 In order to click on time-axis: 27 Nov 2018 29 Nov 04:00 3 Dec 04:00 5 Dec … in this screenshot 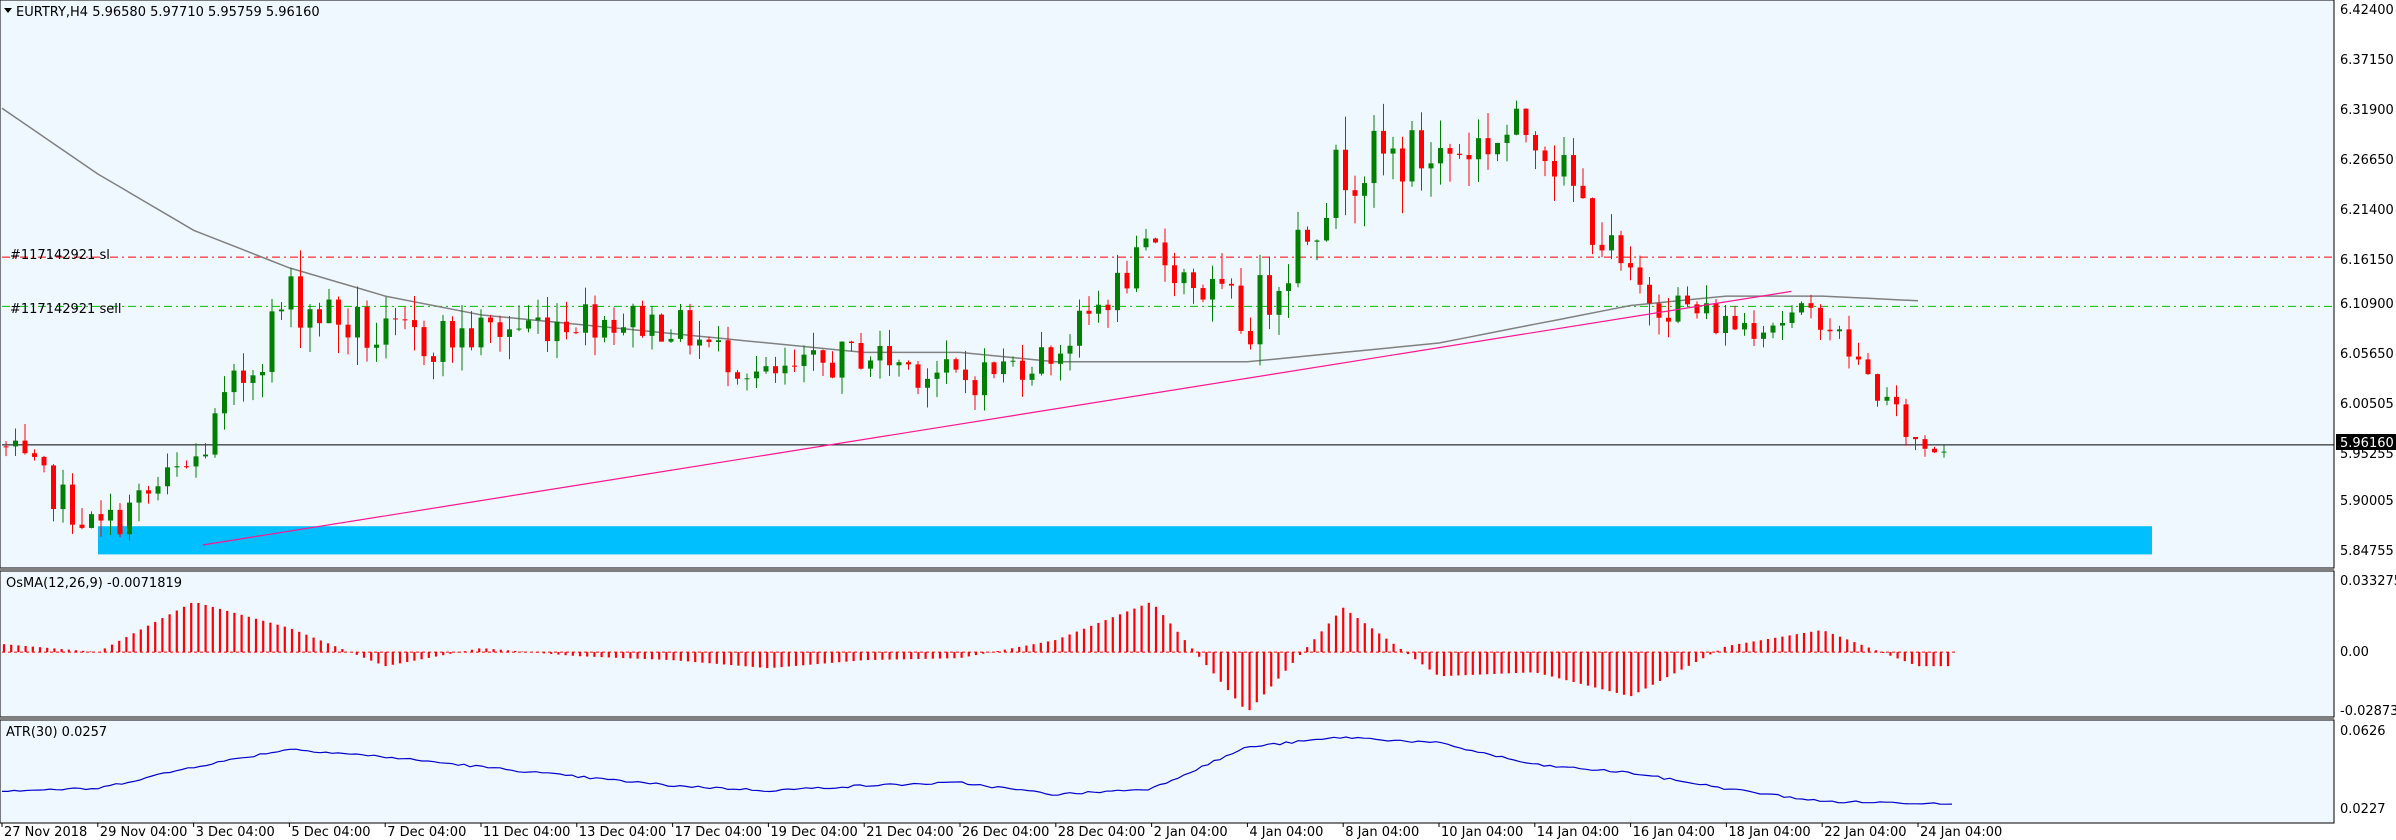, I will do `click(1001, 831)`.